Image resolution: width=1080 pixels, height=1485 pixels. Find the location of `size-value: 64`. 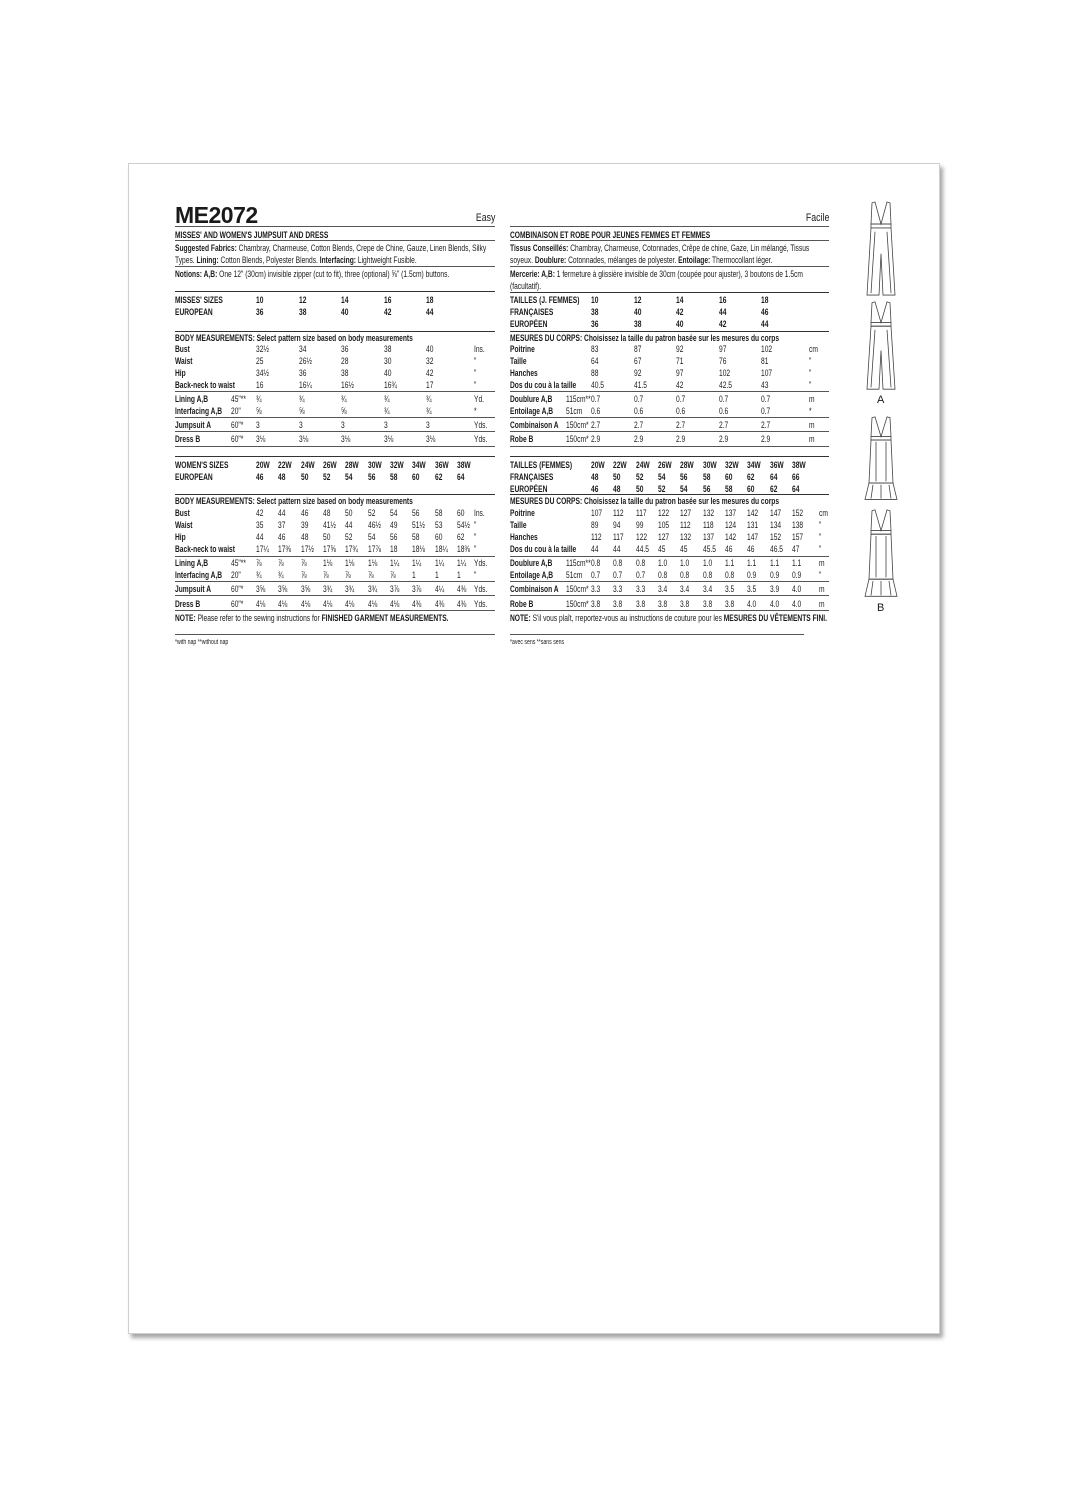

size-value: 64 is located at coordinates (796, 489).